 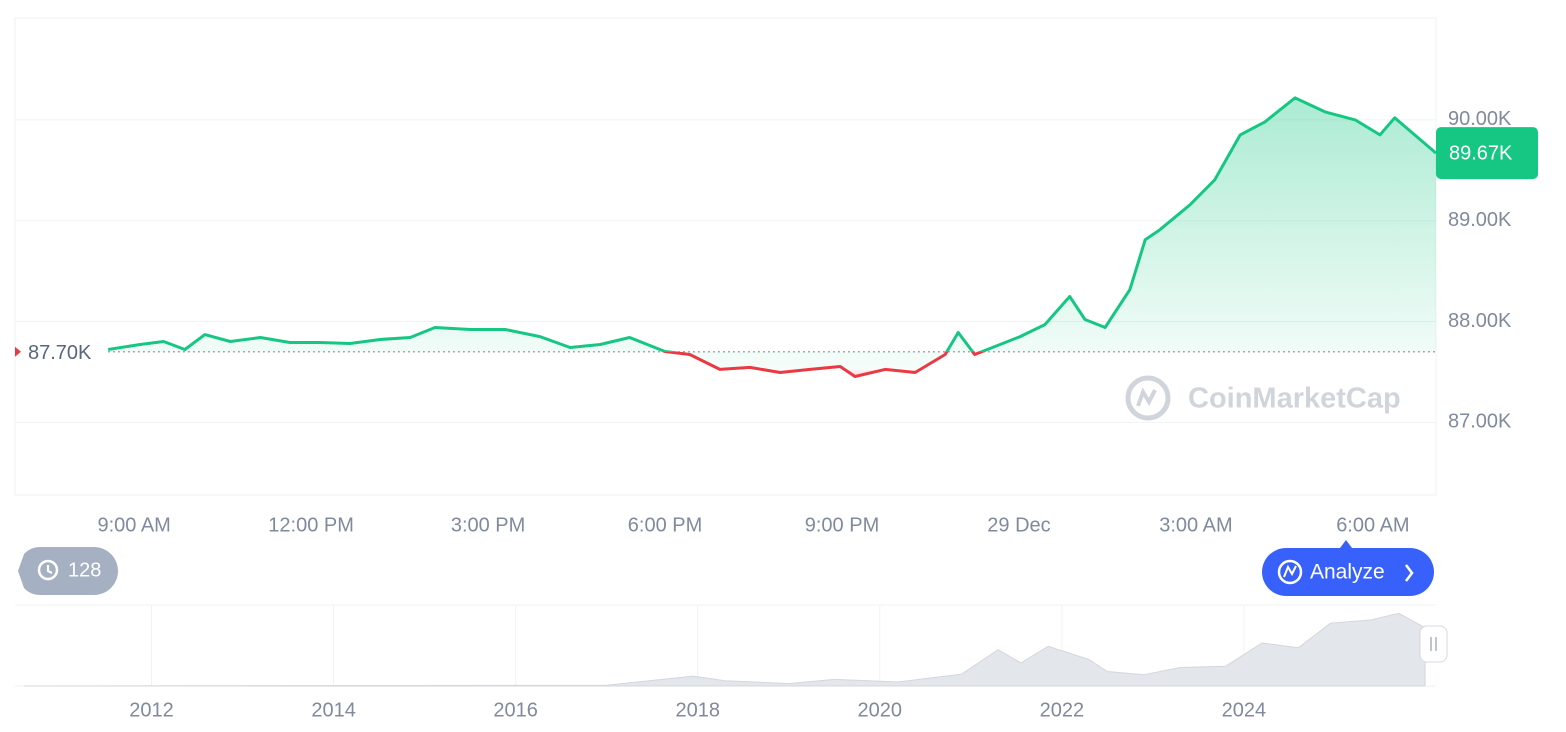 What do you see at coordinates (725, 649) in the screenshot?
I see `history-area` at bounding box center [725, 649].